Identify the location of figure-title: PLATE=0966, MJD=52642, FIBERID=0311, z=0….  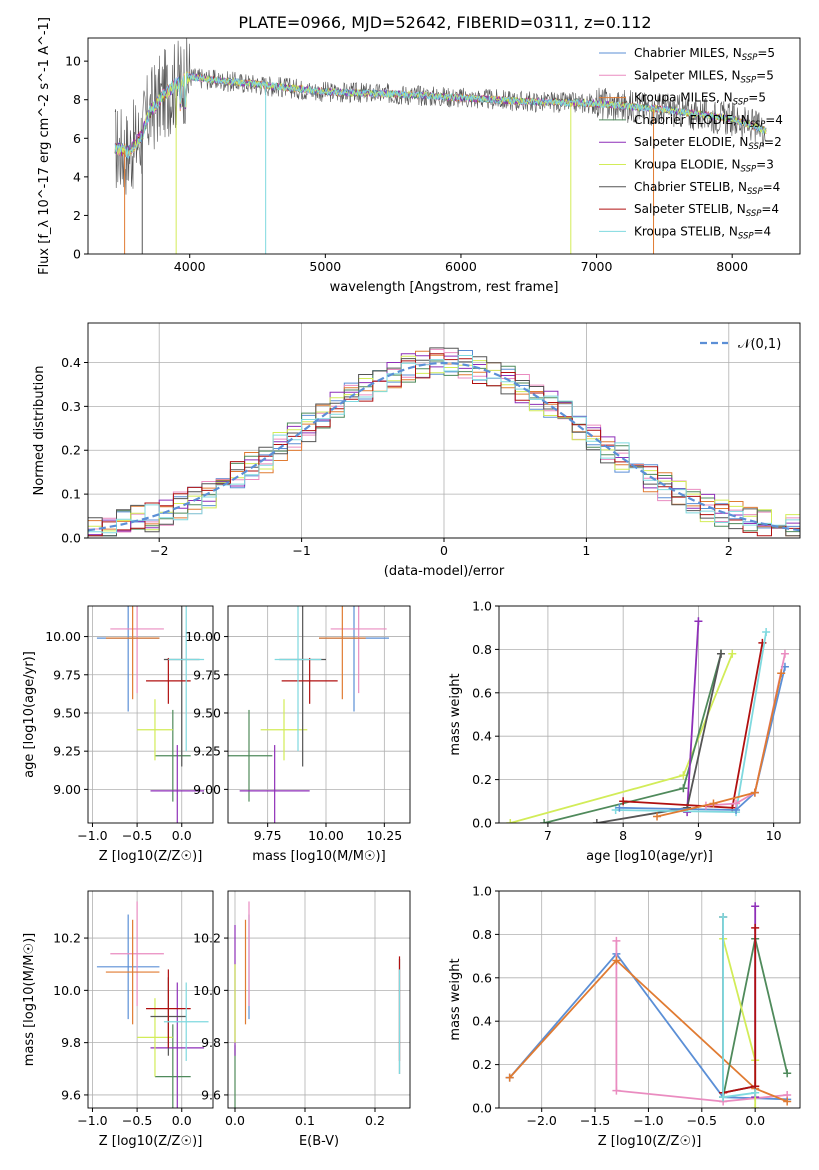
(444, 22).